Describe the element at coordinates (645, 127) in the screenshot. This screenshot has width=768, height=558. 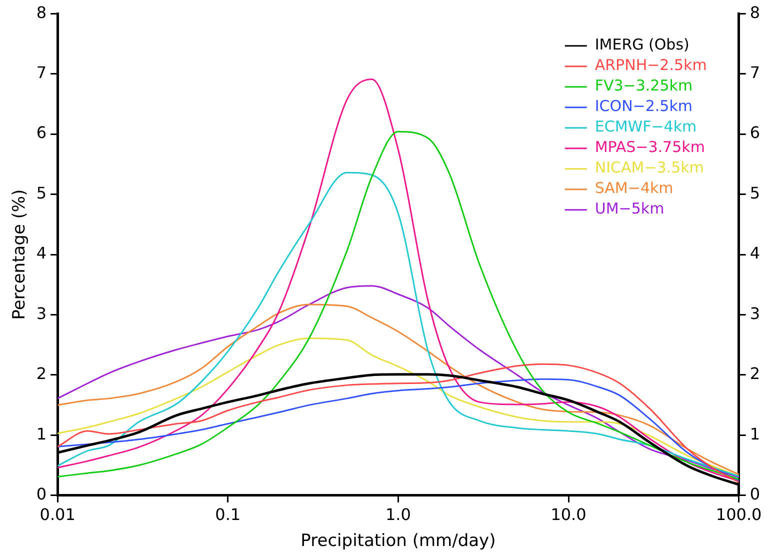
I see `legend-label: ECMWF−4km` at that location.